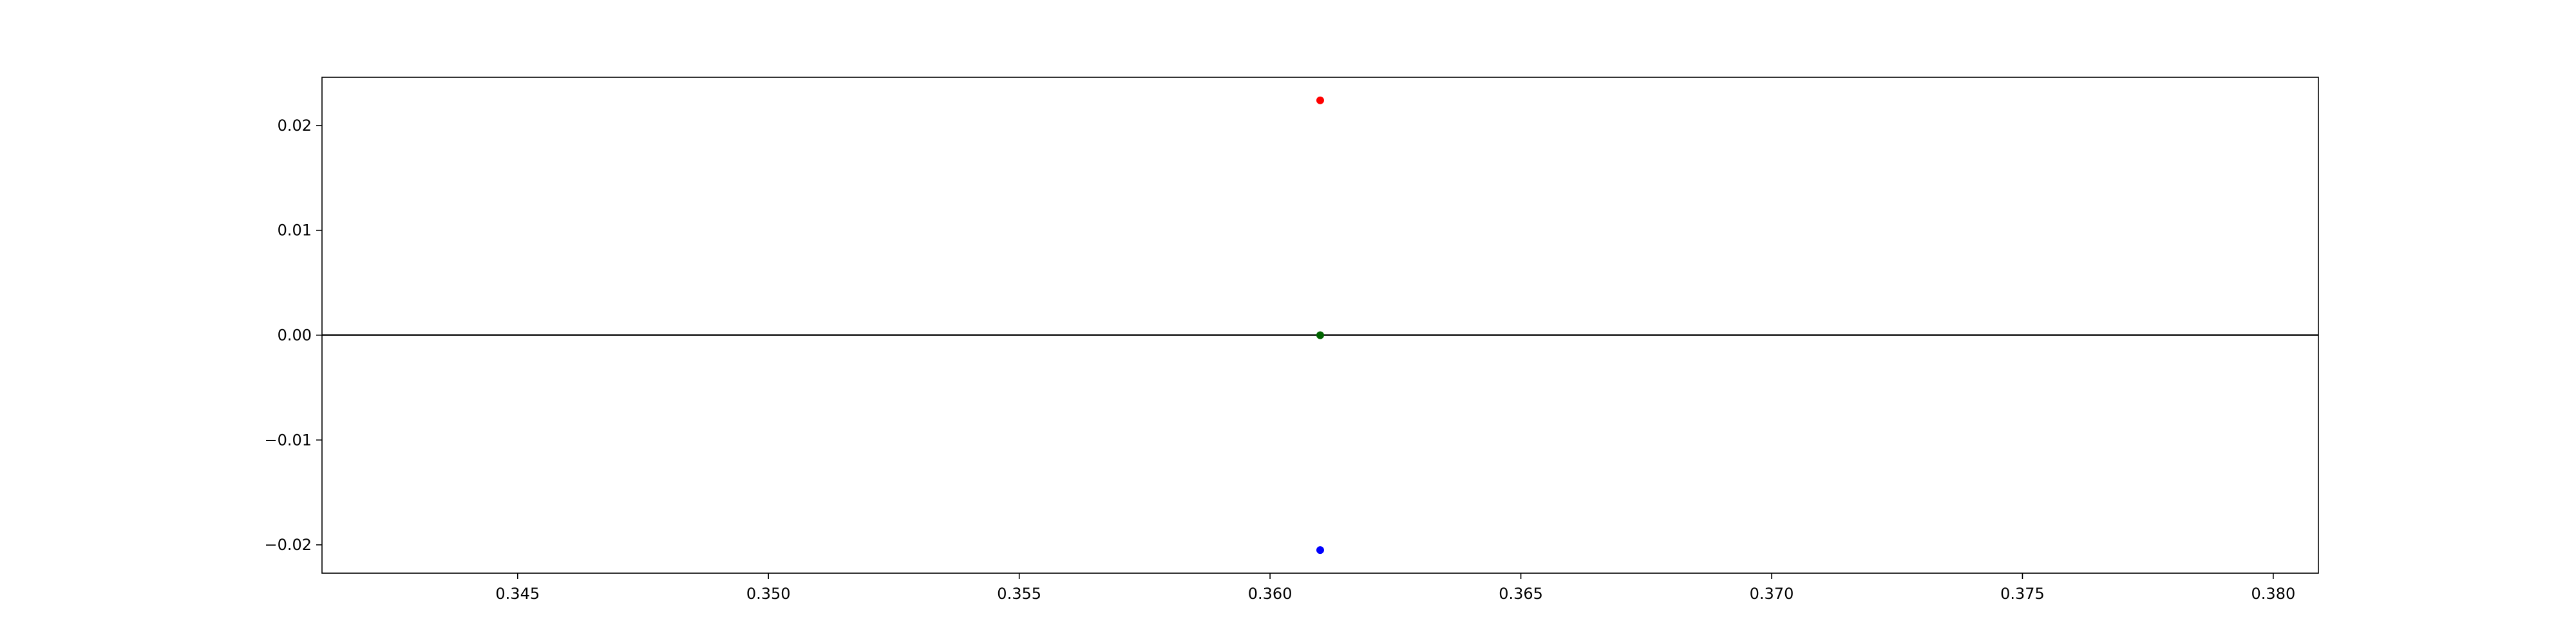  I want to click on y-tick-label: 0.02, so click(295, 126).